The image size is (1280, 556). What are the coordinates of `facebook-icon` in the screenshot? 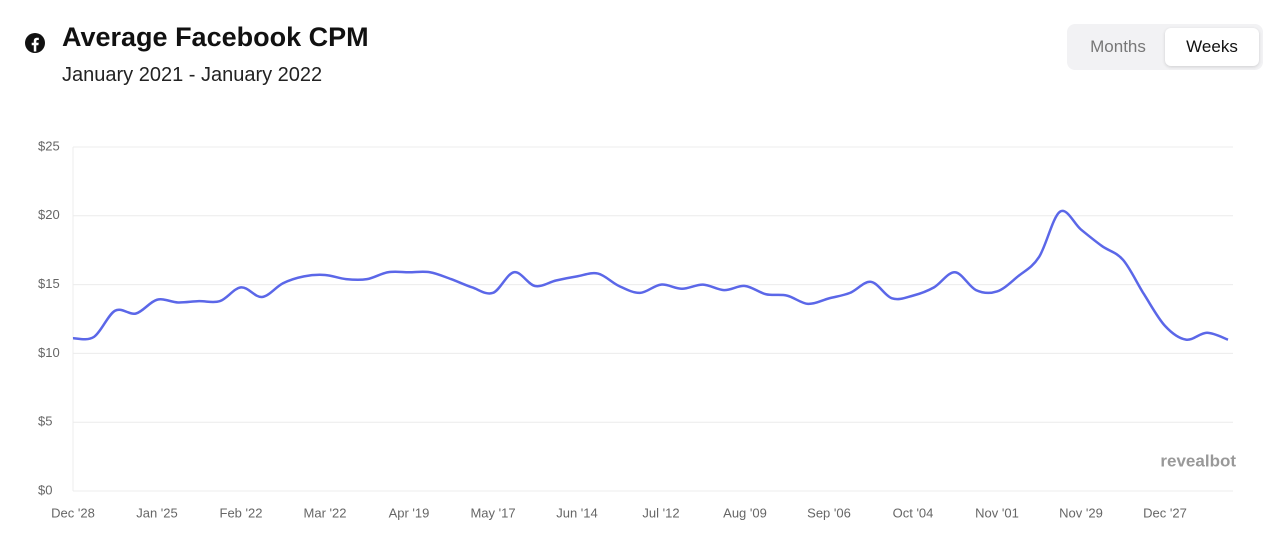 It's located at (35, 43).